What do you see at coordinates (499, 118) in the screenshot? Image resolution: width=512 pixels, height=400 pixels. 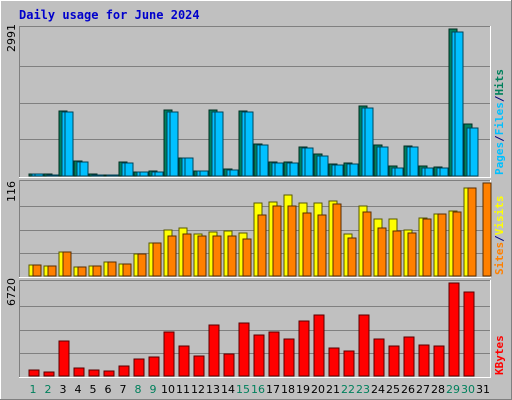 I see `legend-item-files: Files` at bounding box center [499, 118].